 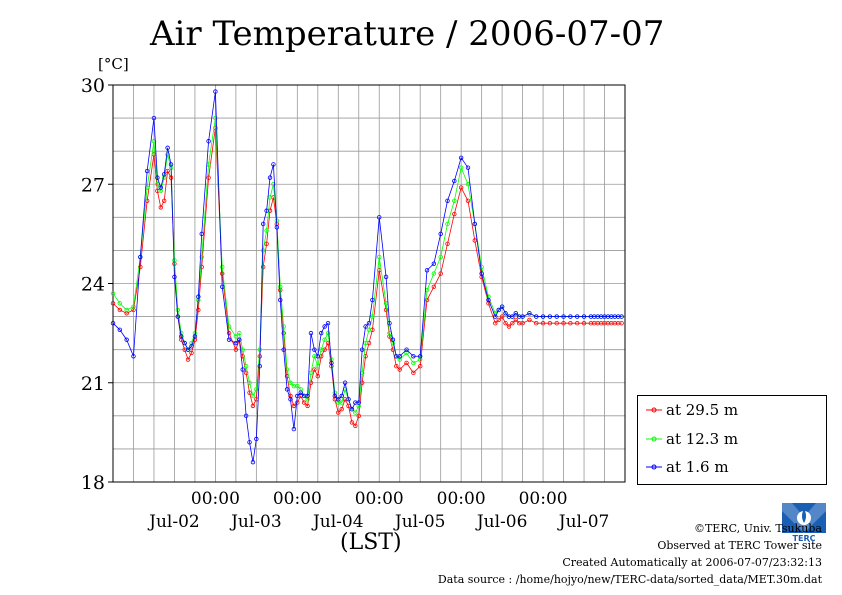 What do you see at coordinates (407, 34) in the screenshot?
I see `chart-title: Air Temperature / 2006-07-07` at bounding box center [407, 34].